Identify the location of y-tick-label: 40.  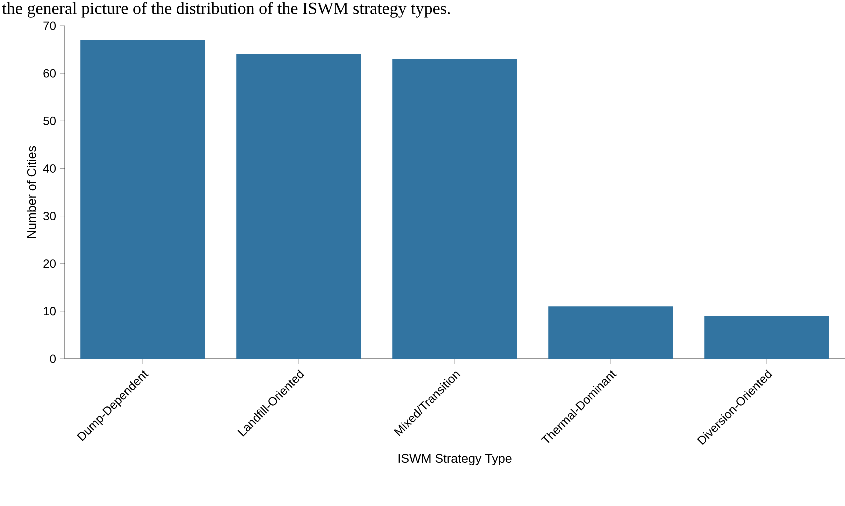
(49, 168).